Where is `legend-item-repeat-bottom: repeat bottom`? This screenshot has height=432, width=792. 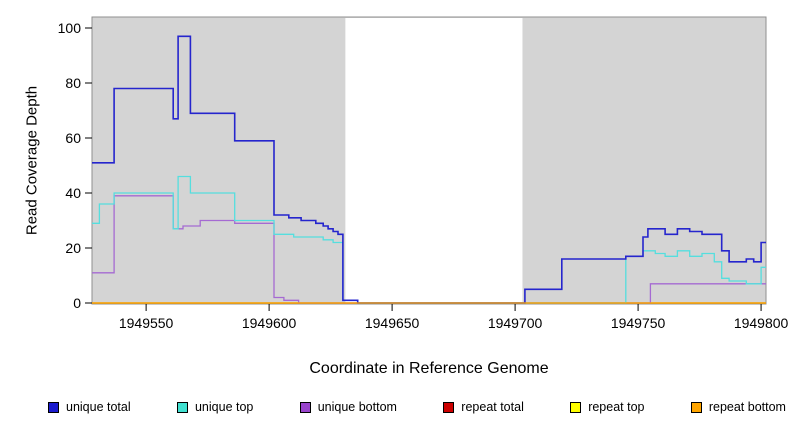
legend-item-repeat-bottom: repeat bottom is located at coordinates (738, 407).